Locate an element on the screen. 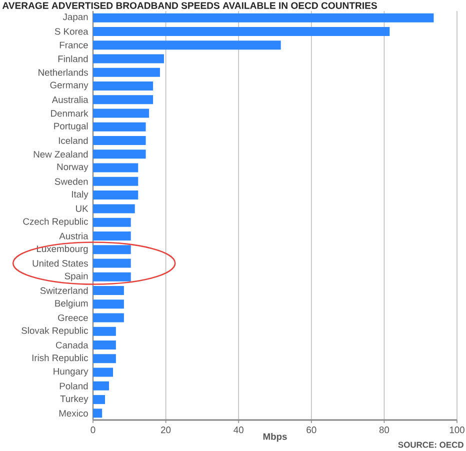 The image size is (466, 451). x-tick-label: 60 is located at coordinates (311, 430).